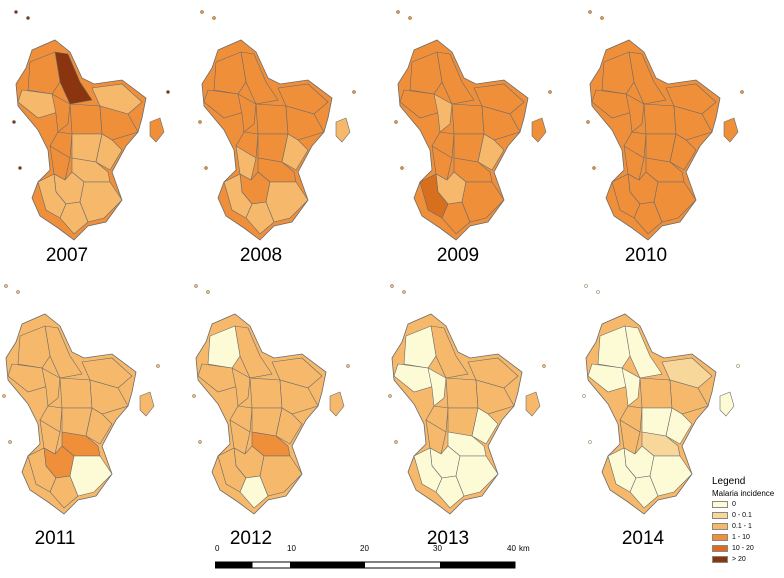 The height and width of the screenshot is (578, 784). What do you see at coordinates (748, 526) in the screenshot?
I see `legend-item: 0.1 - 1` at bounding box center [748, 526].